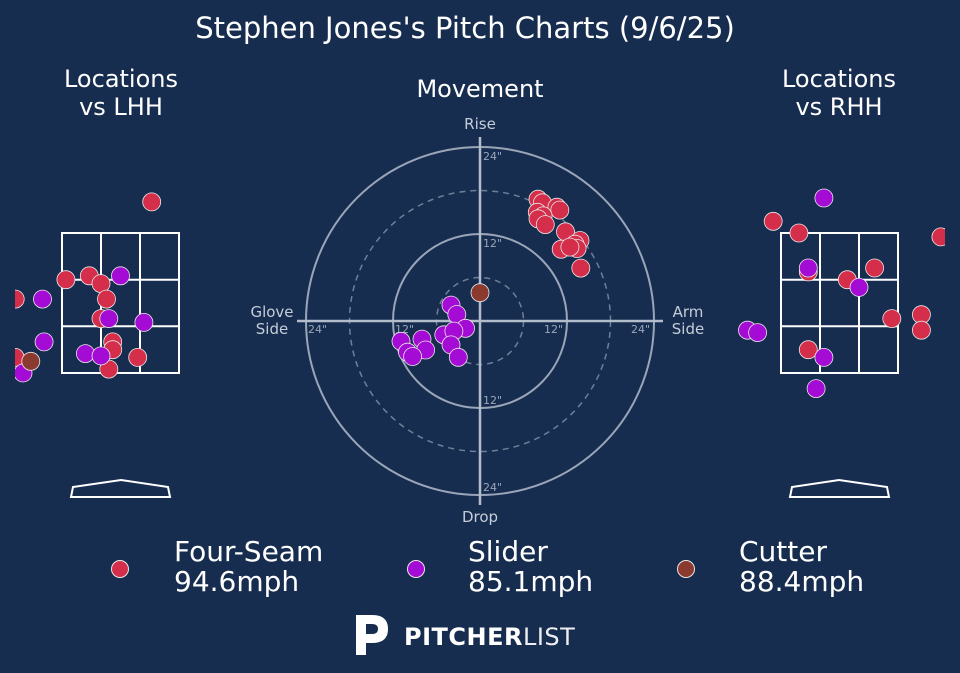 This screenshot has width=960, height=673. Describe the element at coordinates (272, 329) in the screenshot. I see `axis-label-glove-2: Side` at that location.